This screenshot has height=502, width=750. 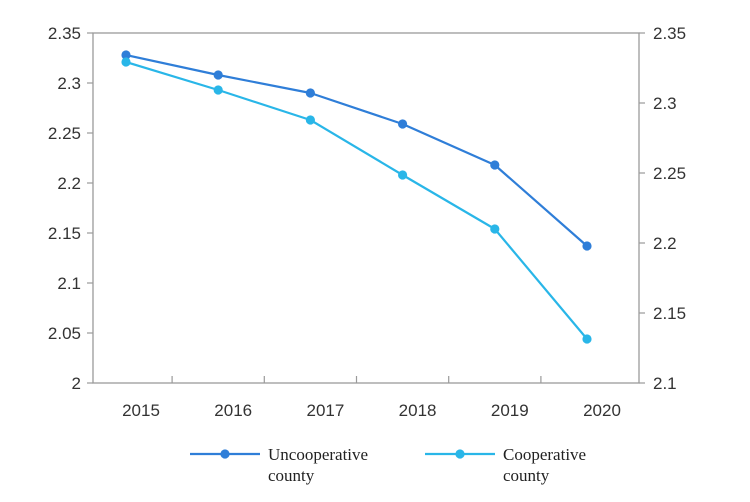 What do you see at coordinates (64, 233) in the screenshot?
I see `left-tick-label: 2.15` at bounding box center [64, 233].